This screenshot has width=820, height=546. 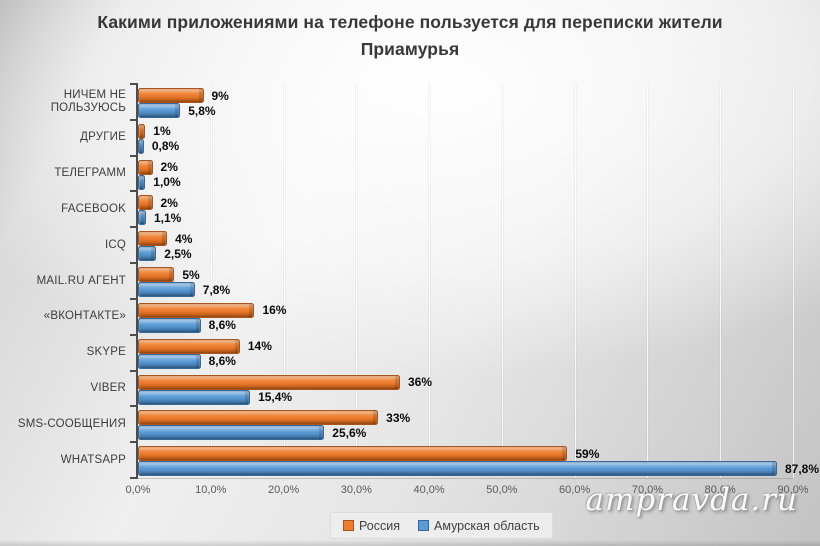 I want to click on bar-line: 15,4%, so click(x=465, y=397).